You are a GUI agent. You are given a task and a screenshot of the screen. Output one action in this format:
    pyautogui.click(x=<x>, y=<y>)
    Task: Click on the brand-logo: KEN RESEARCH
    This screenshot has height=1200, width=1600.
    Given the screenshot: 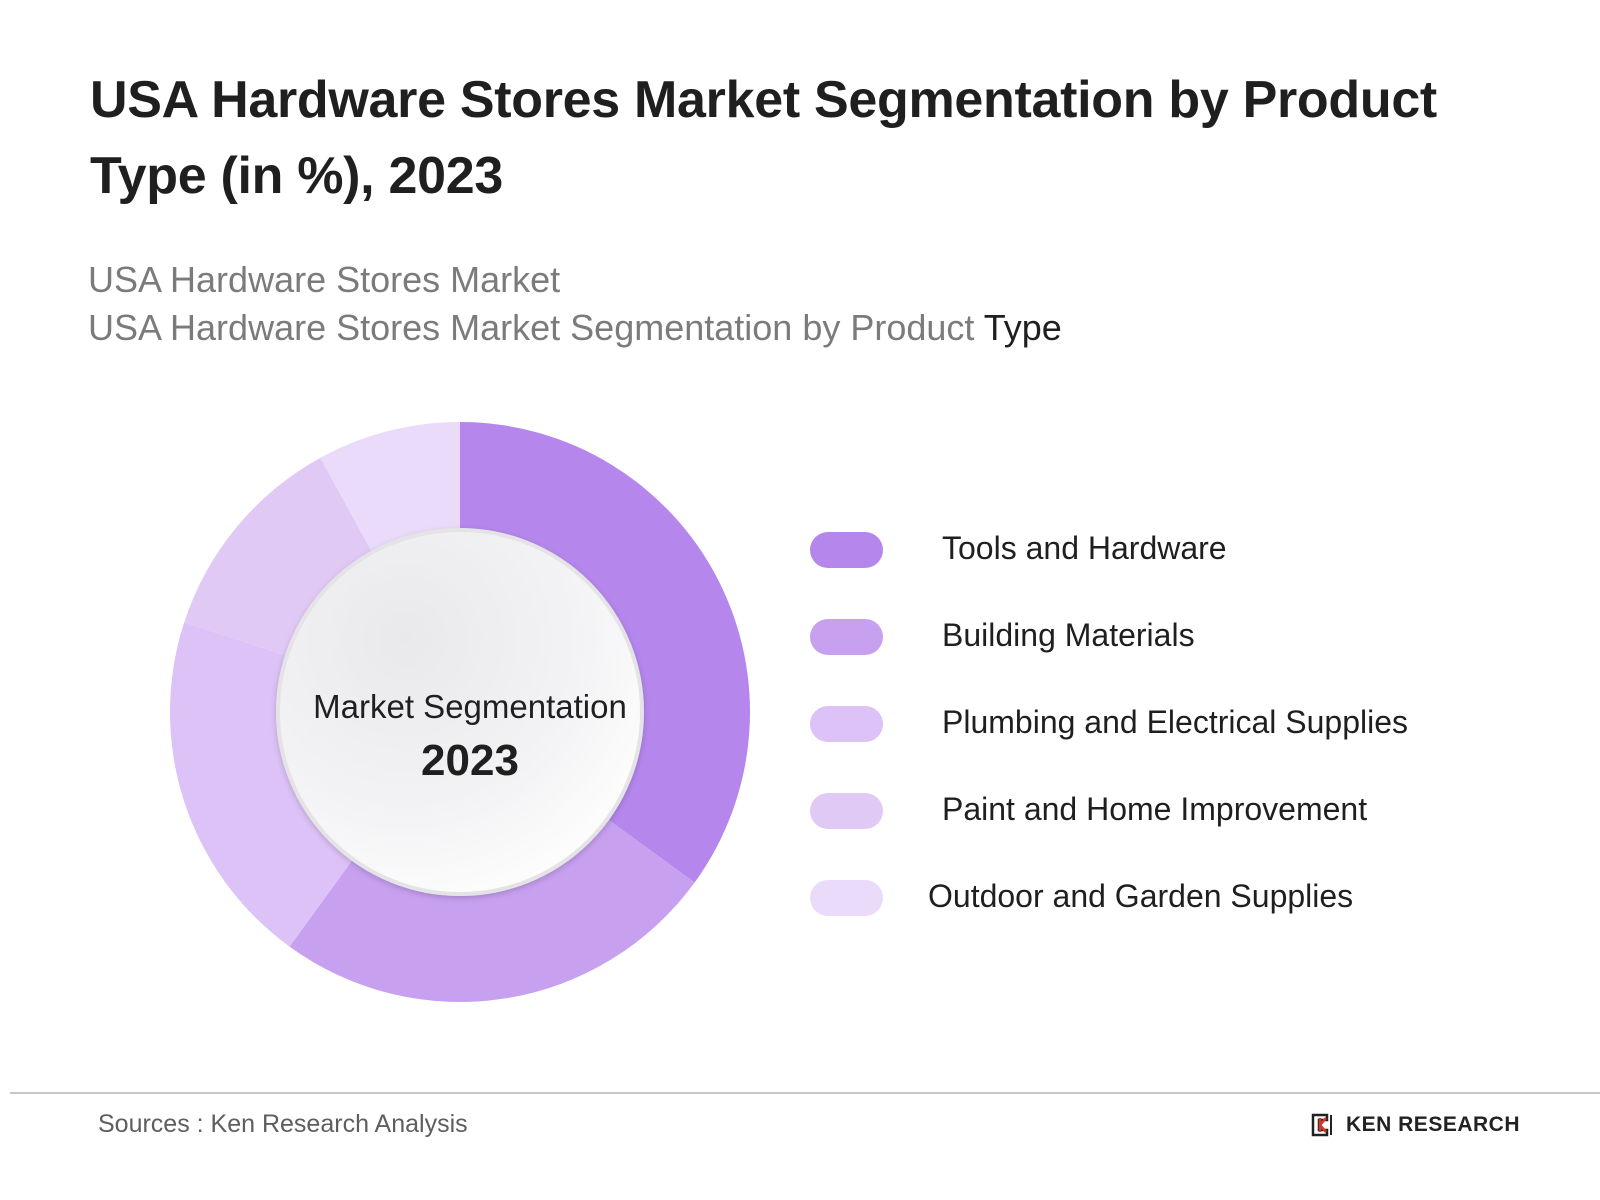 What is the action you would take?
    pyautogui.click(x=1415, y=1125)
    